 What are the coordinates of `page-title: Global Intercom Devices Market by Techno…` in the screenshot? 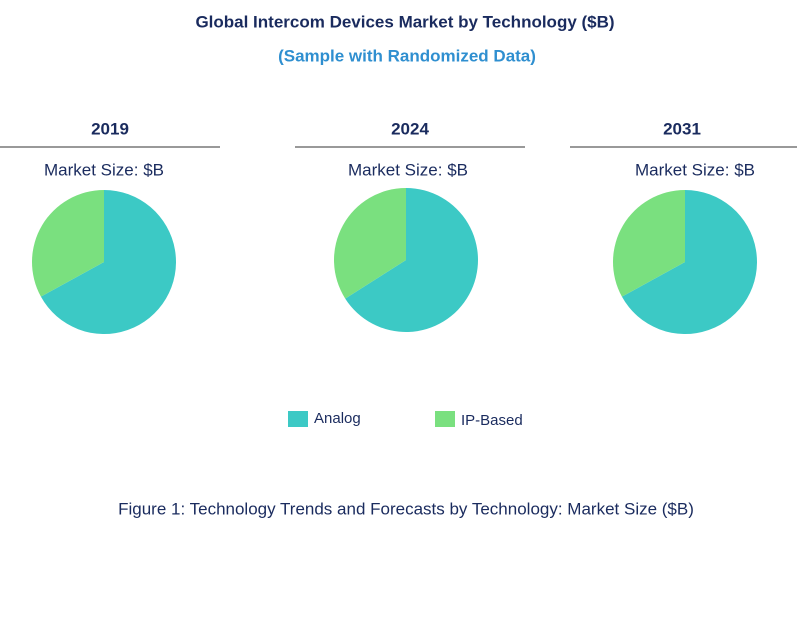 It's located at (404, 21).